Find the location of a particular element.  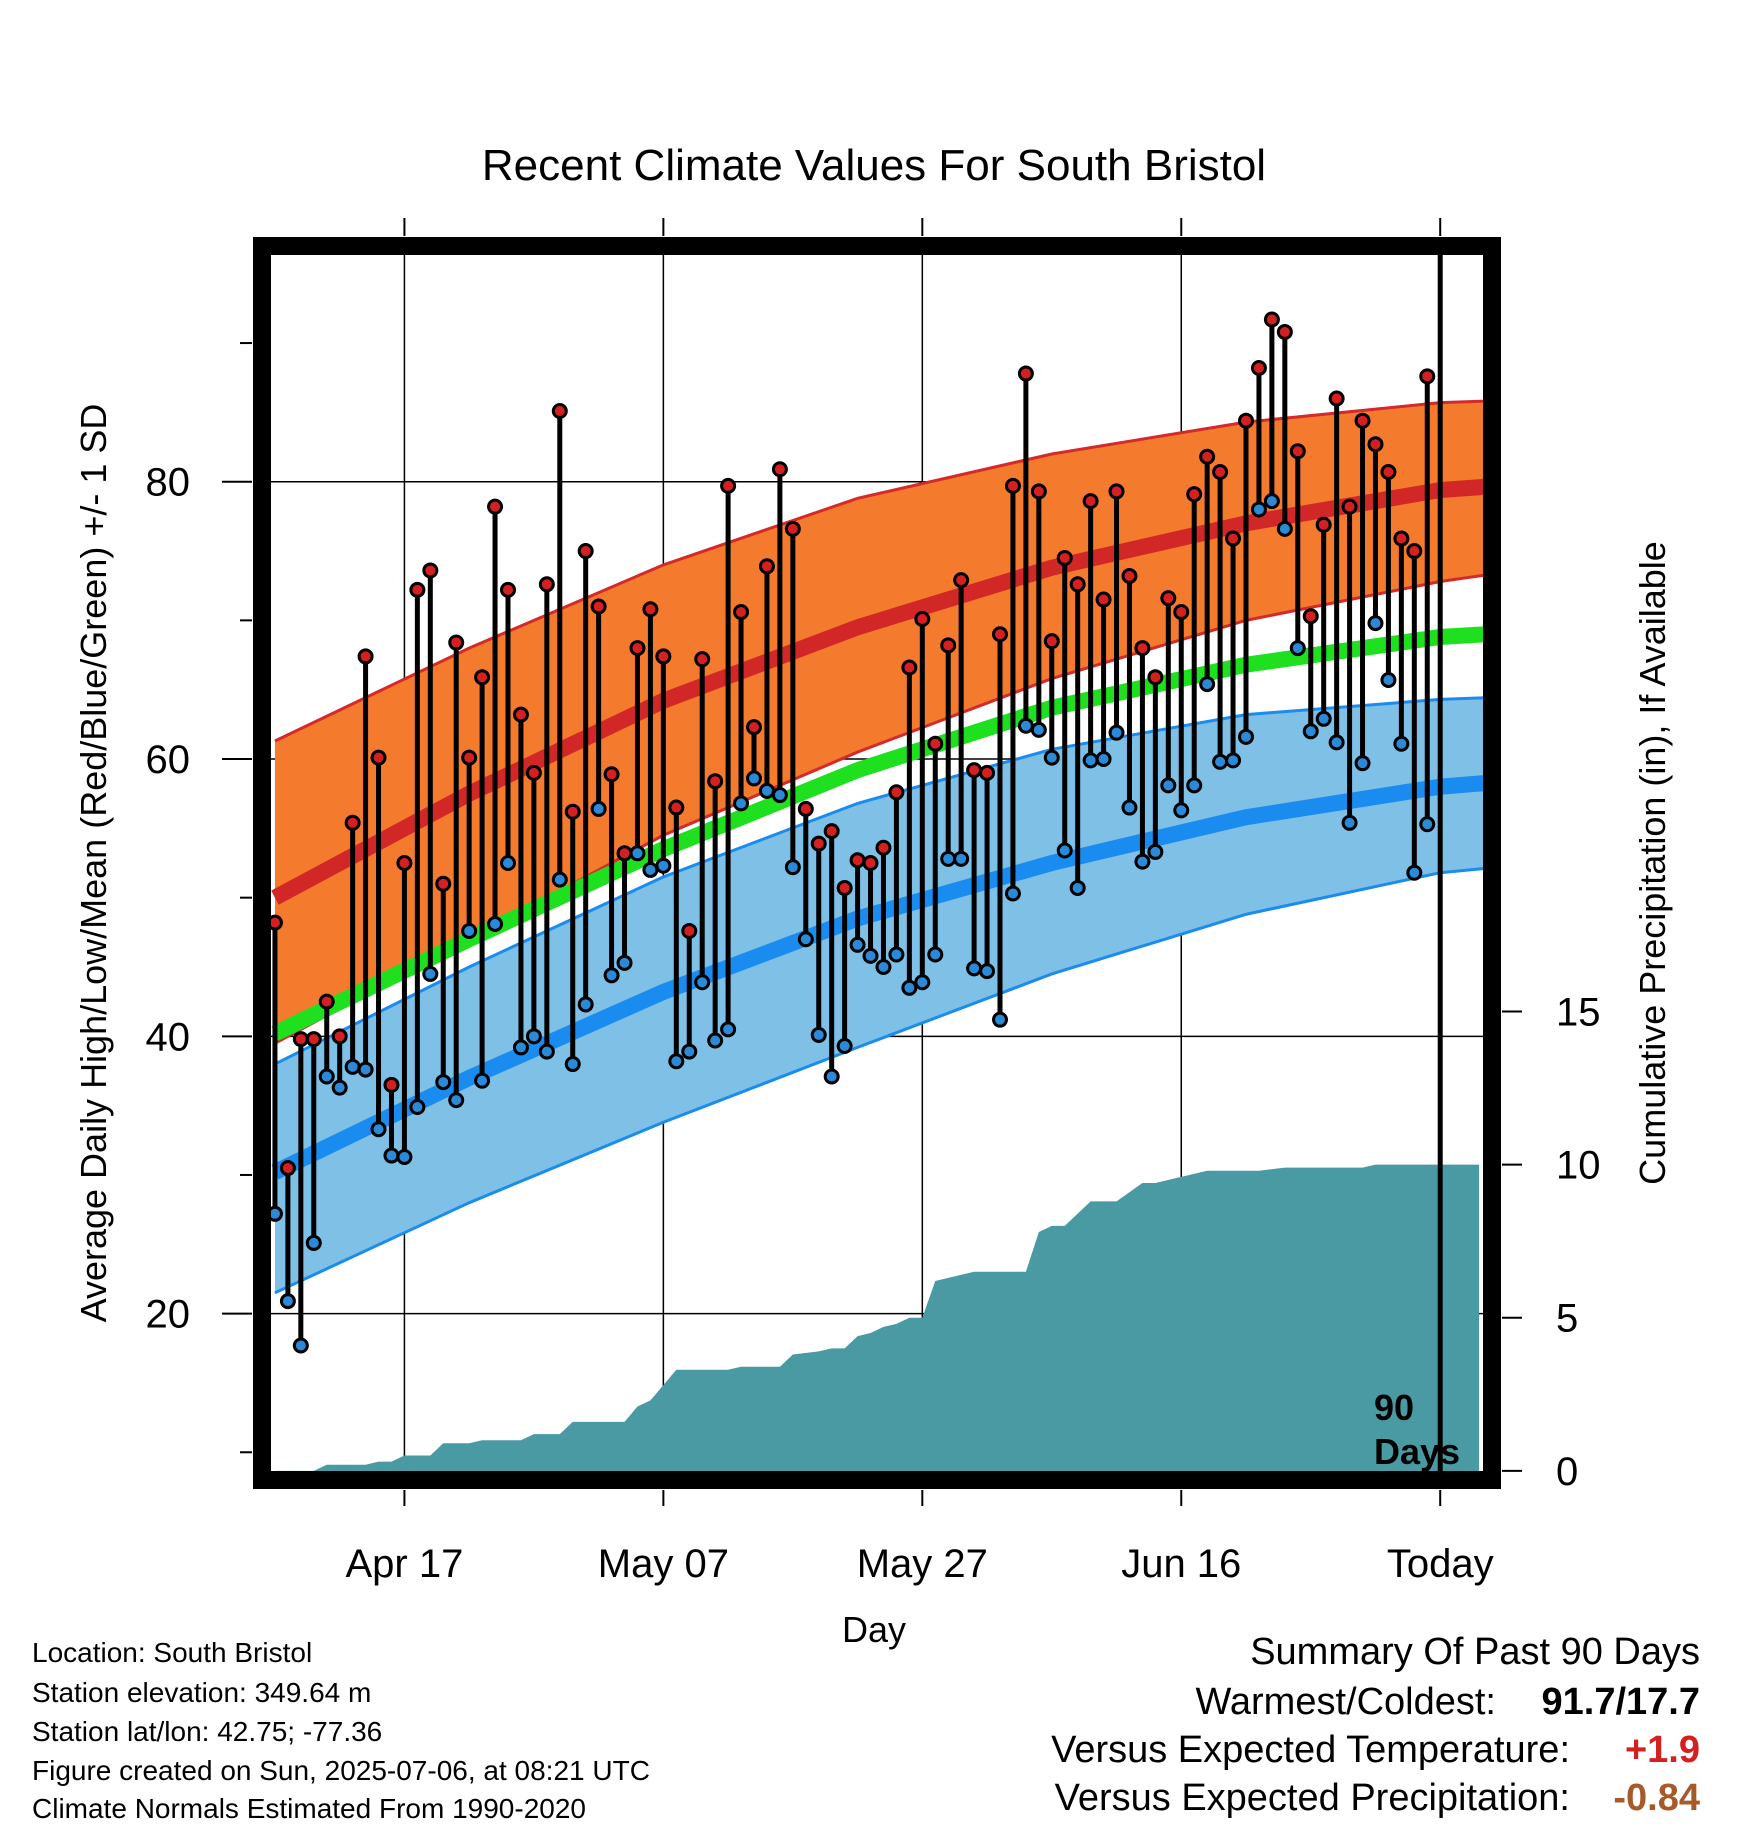

summary-temp-value: +1.9 is located at coordinates (1662, 1750).